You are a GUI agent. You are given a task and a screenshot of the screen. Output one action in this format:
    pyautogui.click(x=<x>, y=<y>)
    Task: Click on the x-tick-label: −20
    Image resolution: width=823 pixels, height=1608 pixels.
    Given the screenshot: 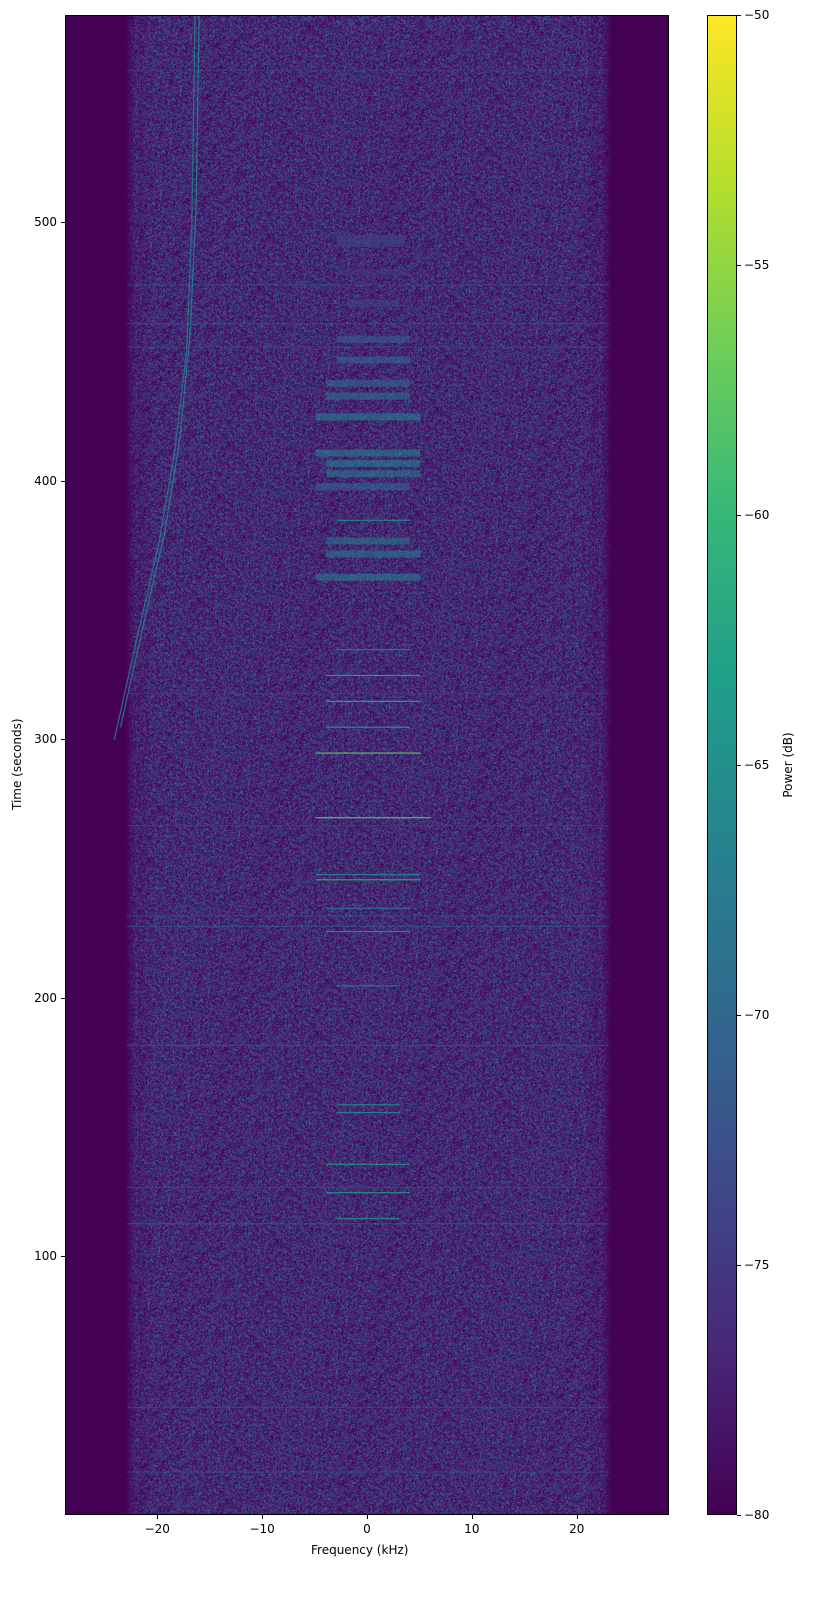 What is the action you would take?
    pyautogui.click(x=157, y=1529)
    